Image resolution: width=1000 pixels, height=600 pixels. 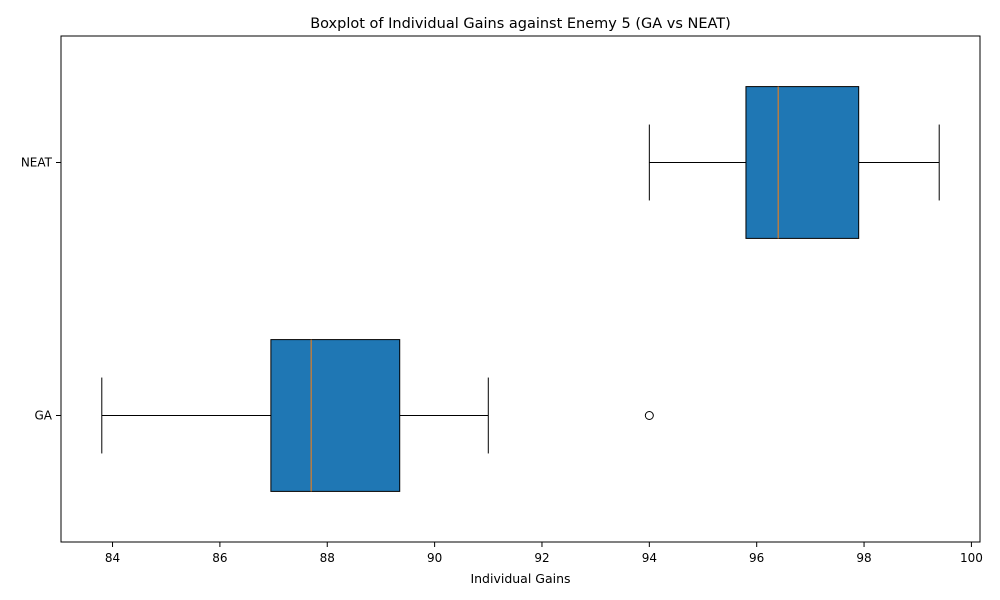 What do you see at coordinates (327, 558) in the screenshot?
I see `x-tick-label: 88` at bounding box center [327, 558].